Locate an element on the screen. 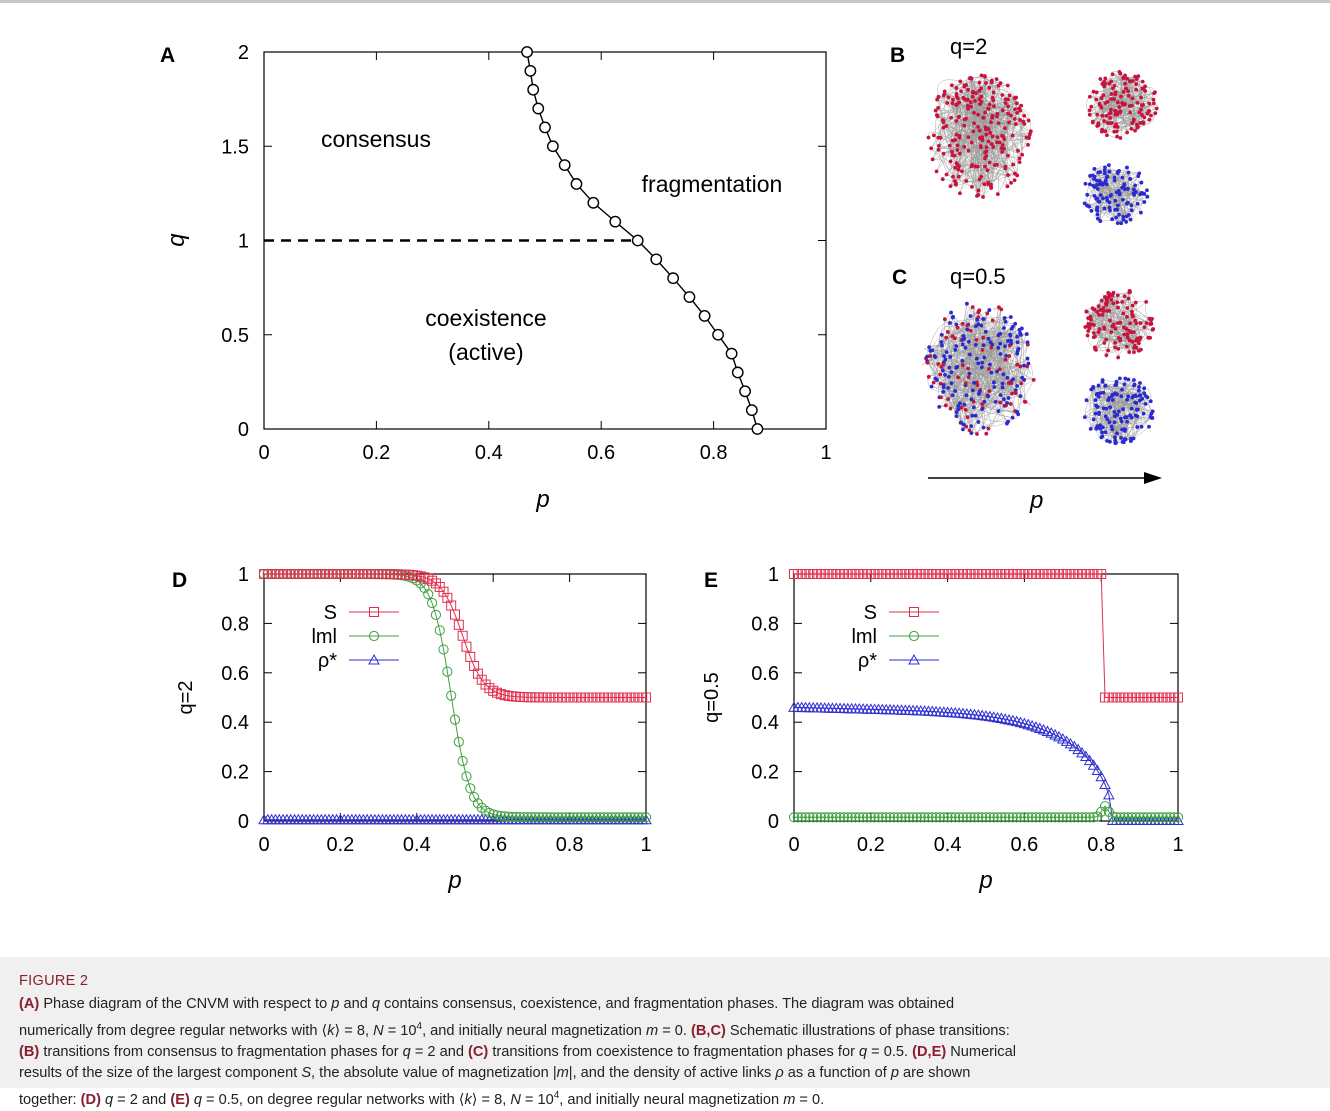 The width and height of the screenshot is (1330, 1111). network-b-consensus is located at coordinates (980, 135).